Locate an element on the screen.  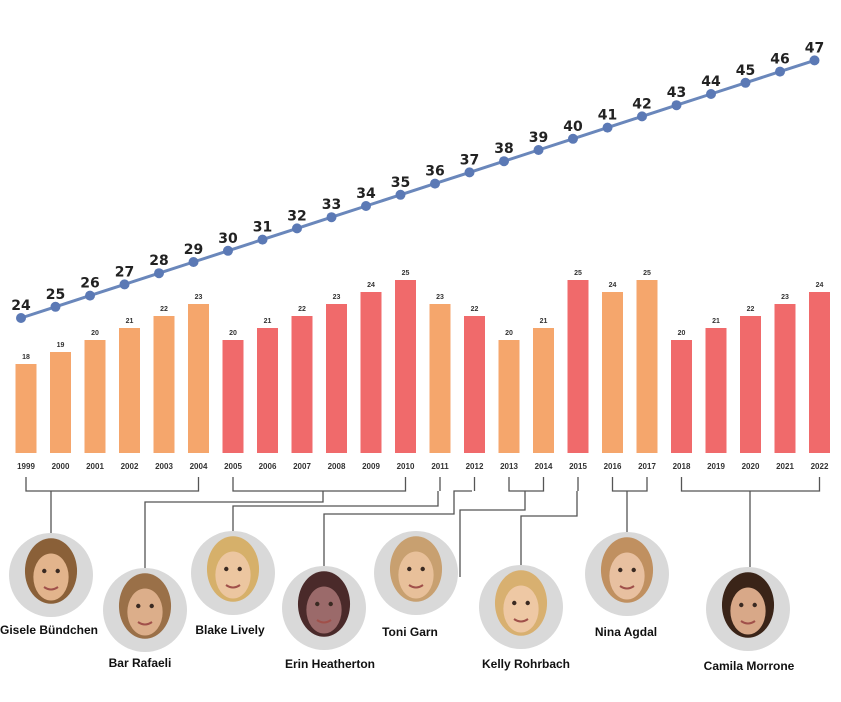
bar-value-label-2021: 23 is located at coordinates (785, 297).